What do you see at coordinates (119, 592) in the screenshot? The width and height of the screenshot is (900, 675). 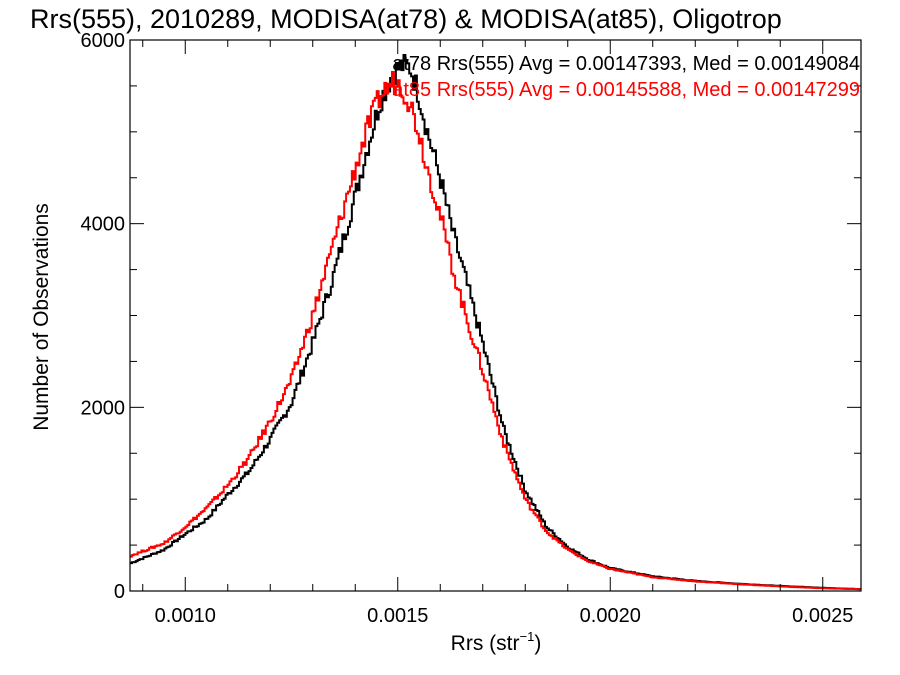 I see `y-tick-label: 0` at bounding box center [119, 592].